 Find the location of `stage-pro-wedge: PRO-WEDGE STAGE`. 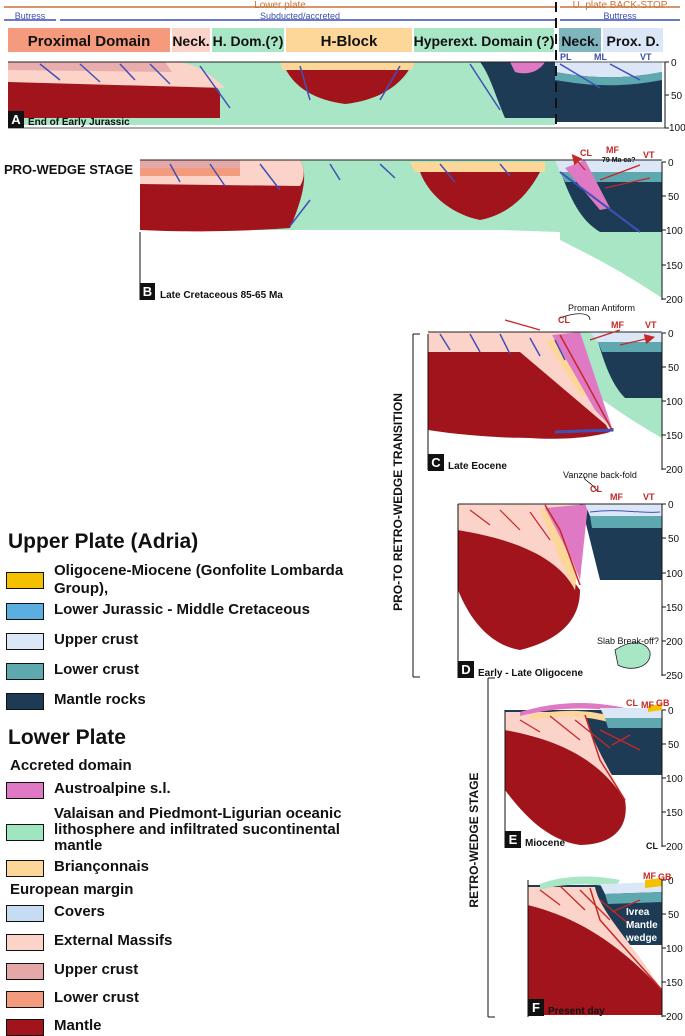

stage-pro-wedge: PRO-WEDGE STAGE is located at coordinates (68, 169).